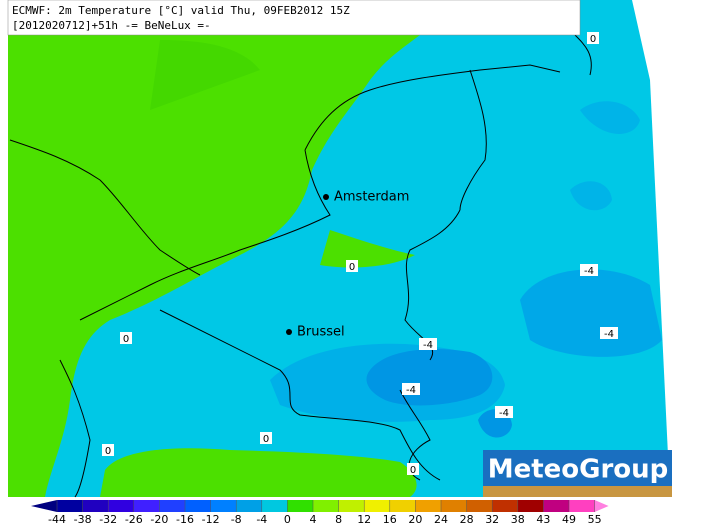 Image resolution: width=725 pixels, height=525 pixels. What do you see at coordinates (185, 519) in the screenshot?
I see `colorbar-tick-label: -16` at bounding box center [185, 519].